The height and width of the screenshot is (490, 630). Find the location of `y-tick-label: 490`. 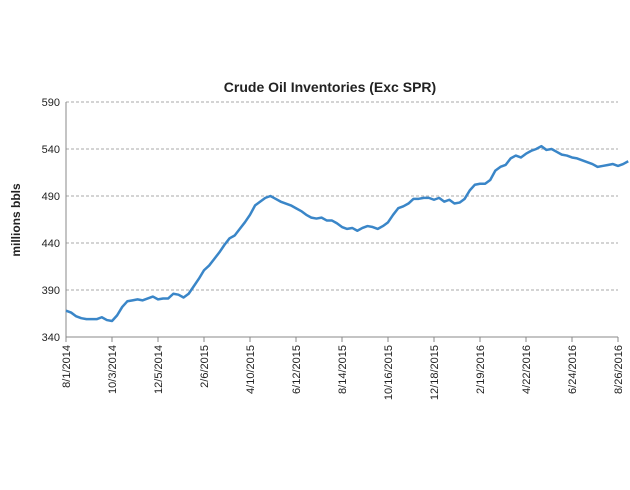

y-tick-label: 490 is located at coordinates (51, 197).